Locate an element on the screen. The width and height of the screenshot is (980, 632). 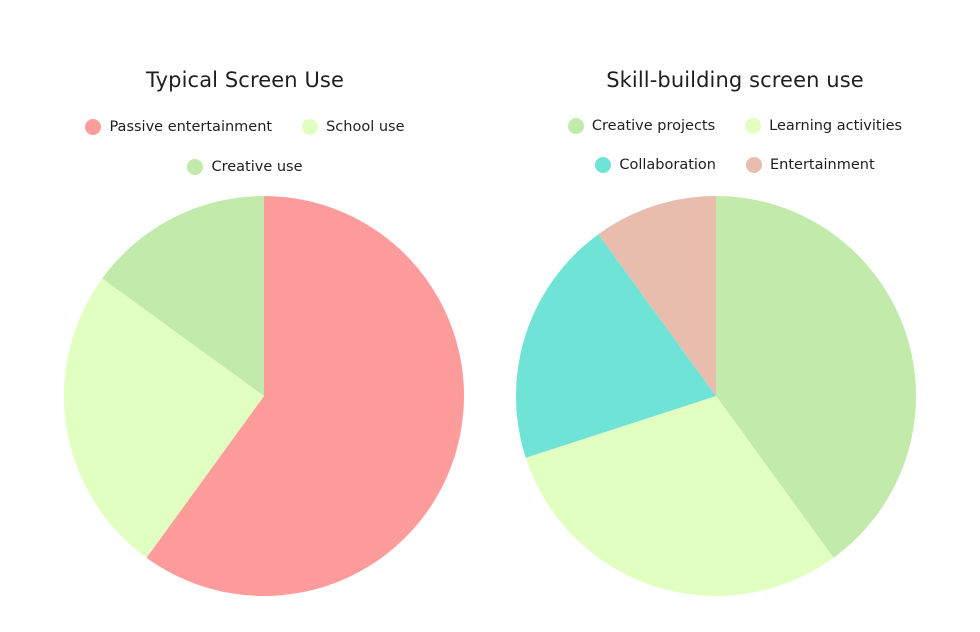
legend: Passive entertainment School use is located at coordinates (245, 127).